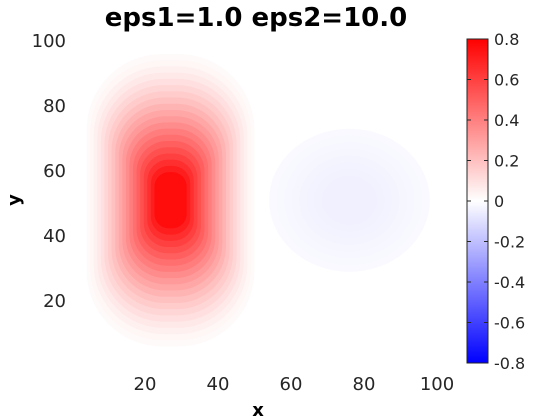 The image size is (560, 420). Describe the element at coordinates (54, 236) in the screenshot. I see `y-tick-label: 40` at that location.